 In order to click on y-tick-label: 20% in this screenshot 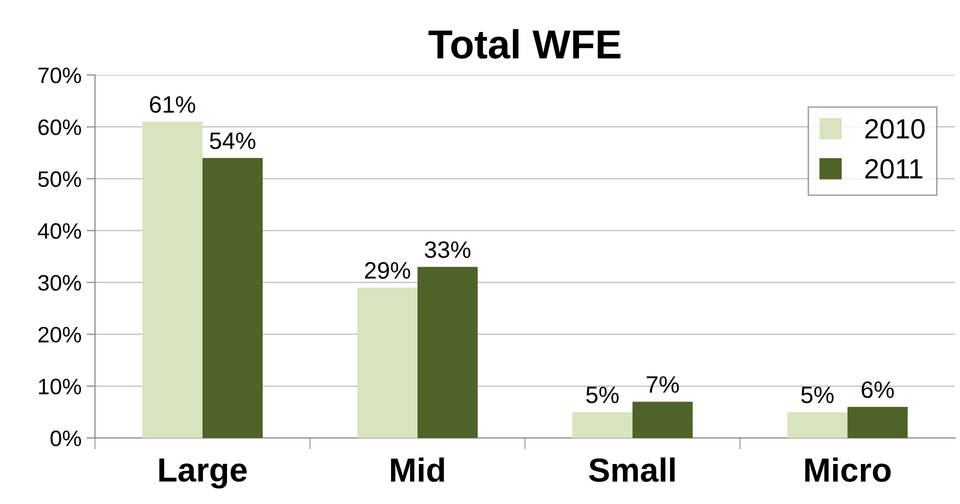, I will do `click(60, 334)`.